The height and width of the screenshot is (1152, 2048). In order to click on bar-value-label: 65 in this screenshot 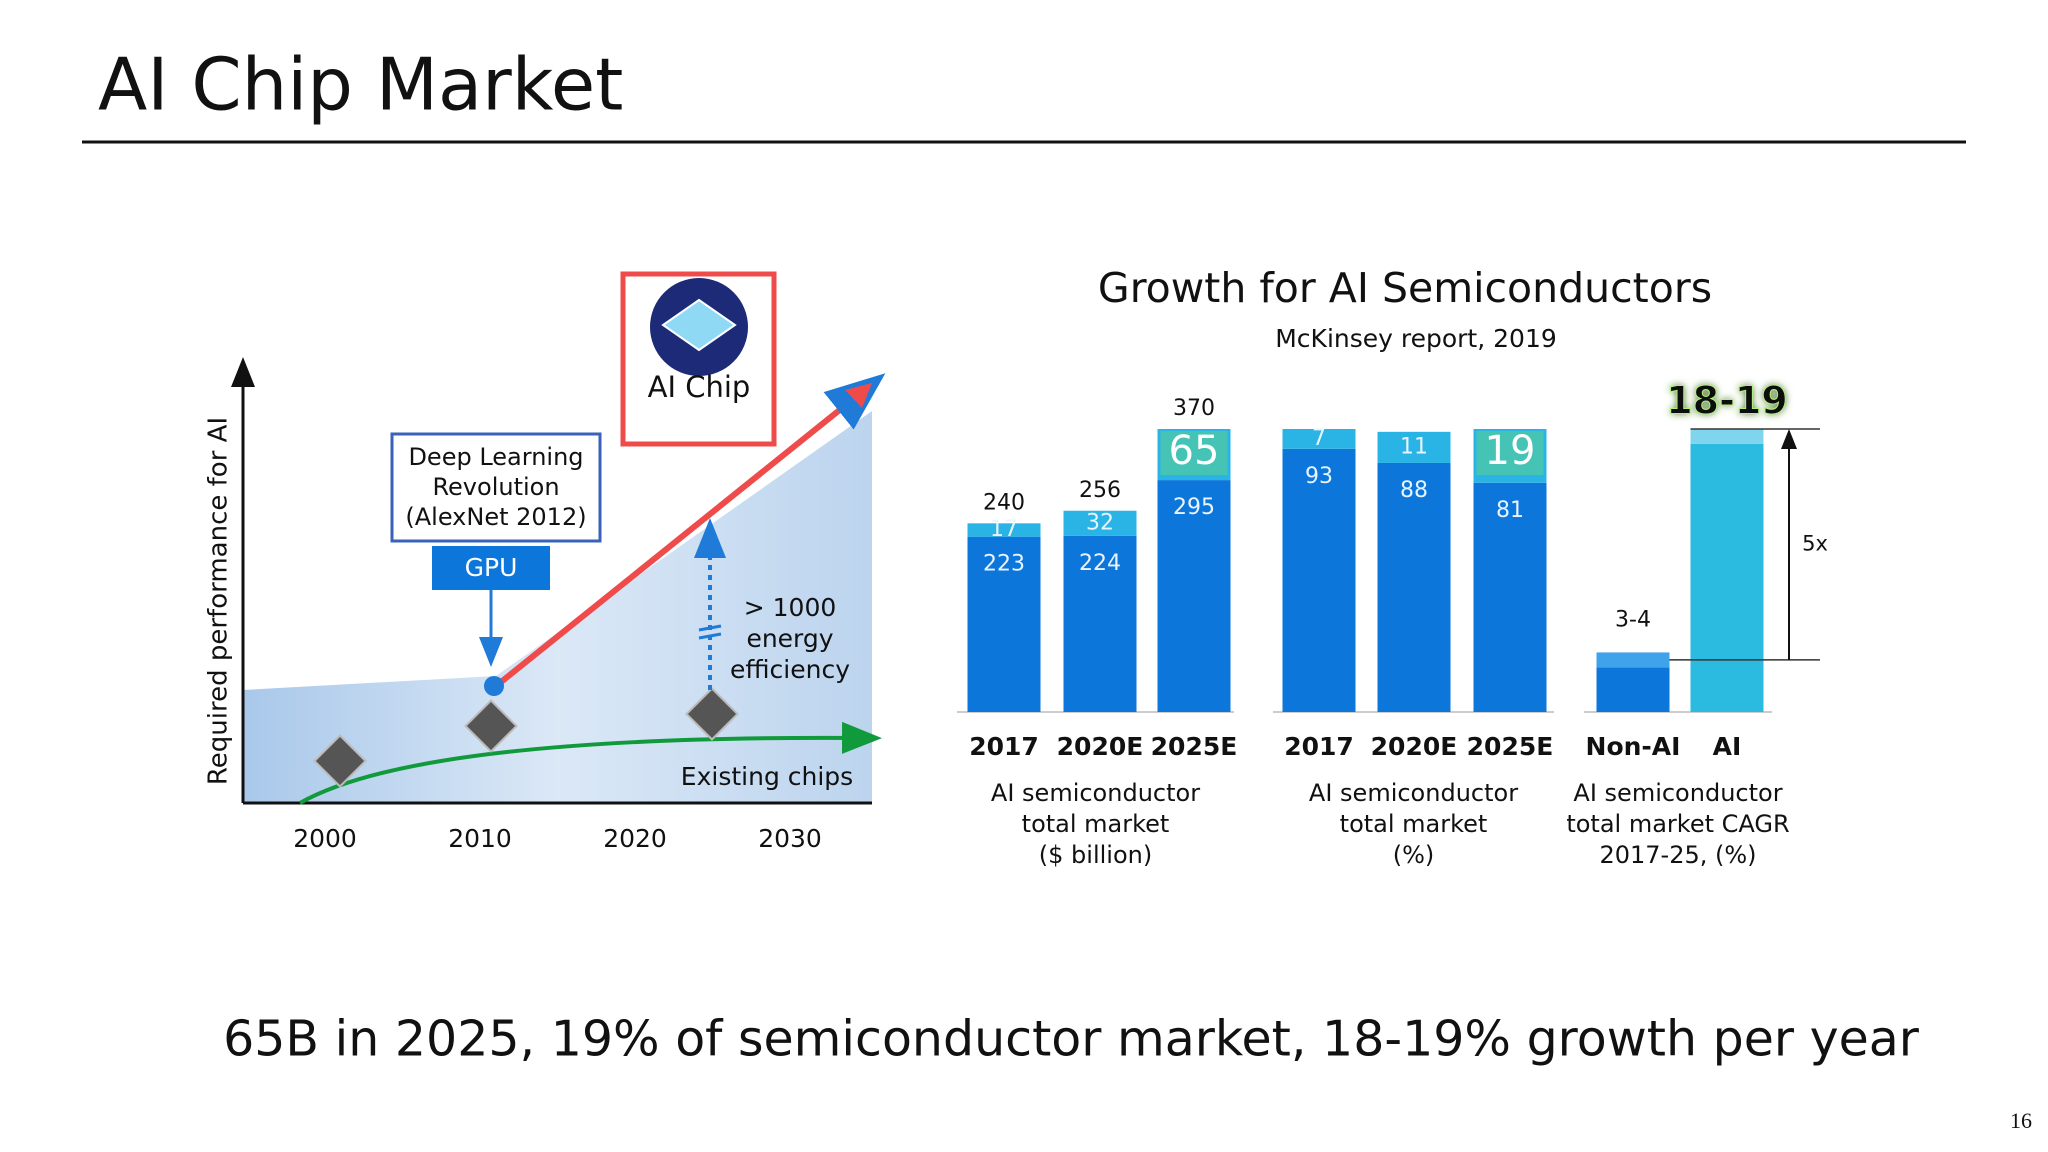, I will do `click(1194, 451)`.